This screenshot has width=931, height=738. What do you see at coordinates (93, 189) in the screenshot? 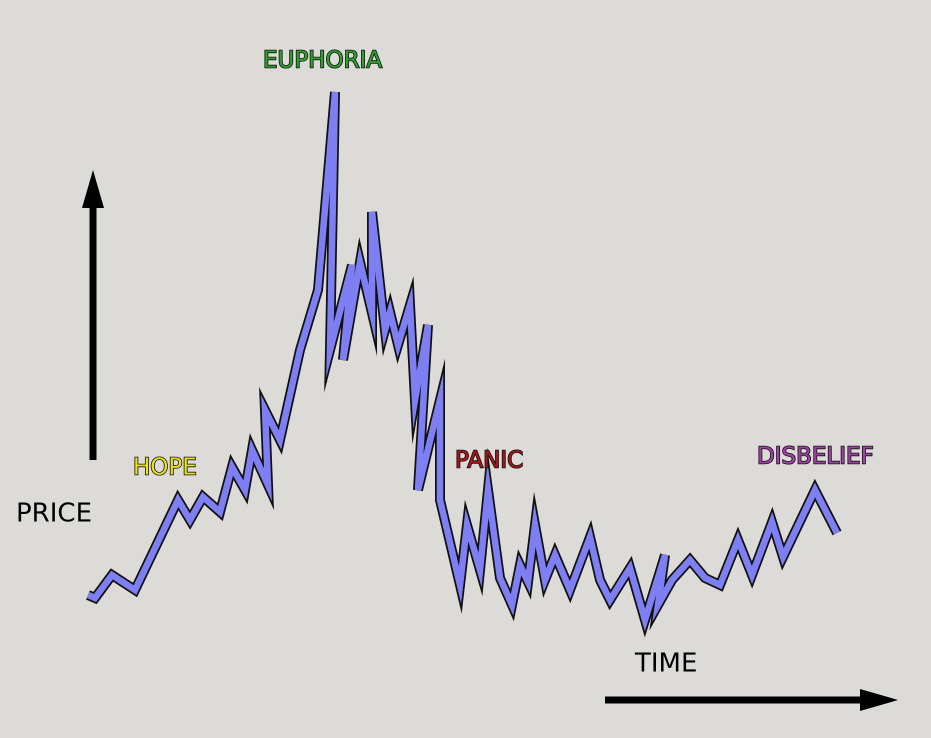
I see `price-arrow-head` at bounding box center [93, 189].